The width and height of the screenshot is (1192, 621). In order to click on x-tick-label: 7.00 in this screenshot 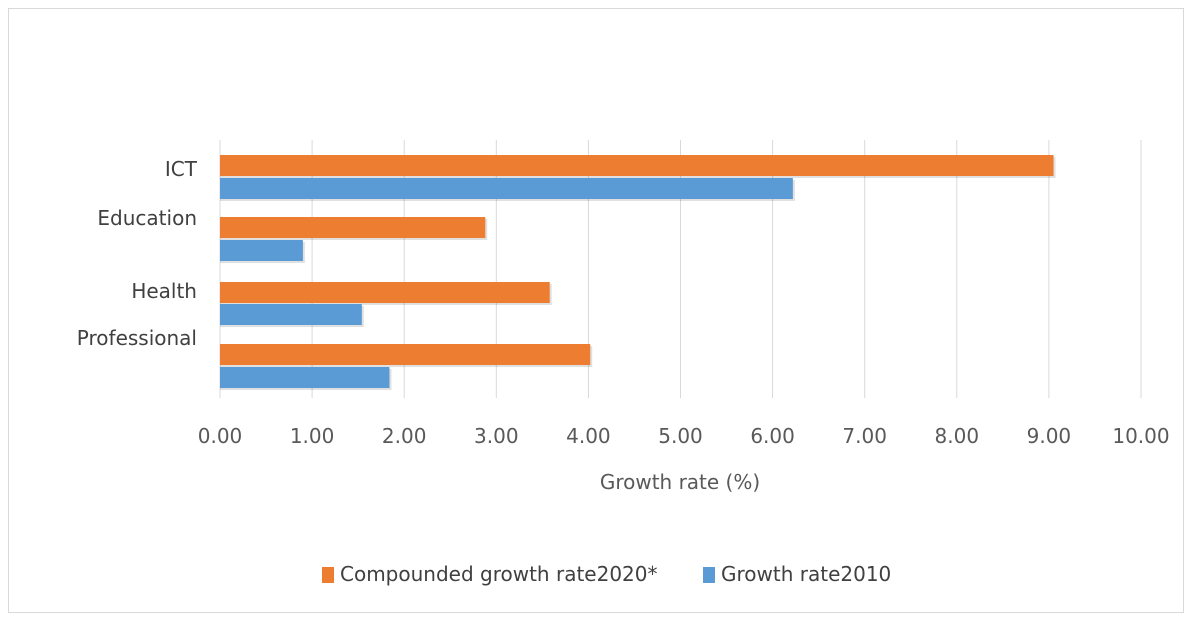, I will do `click(864, 436)`.